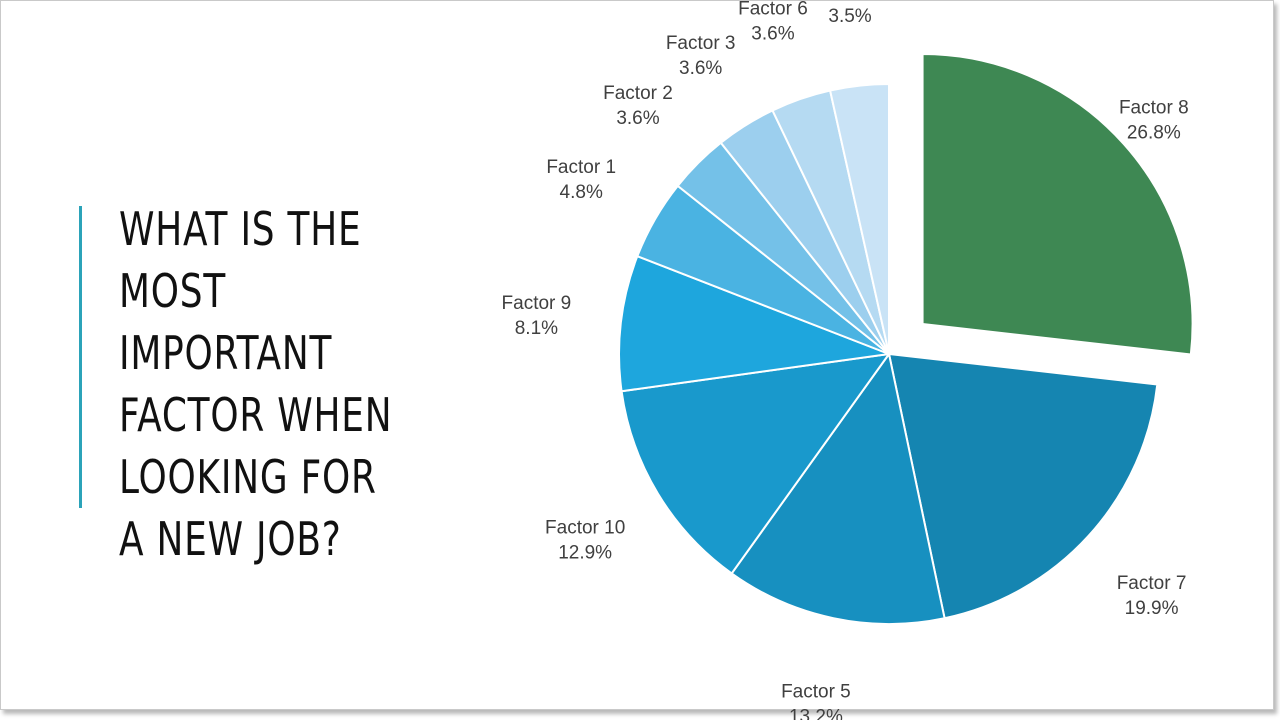  I want to click on pie-label-factor-7: Factor 7 19.9%, so click(1152, 596).